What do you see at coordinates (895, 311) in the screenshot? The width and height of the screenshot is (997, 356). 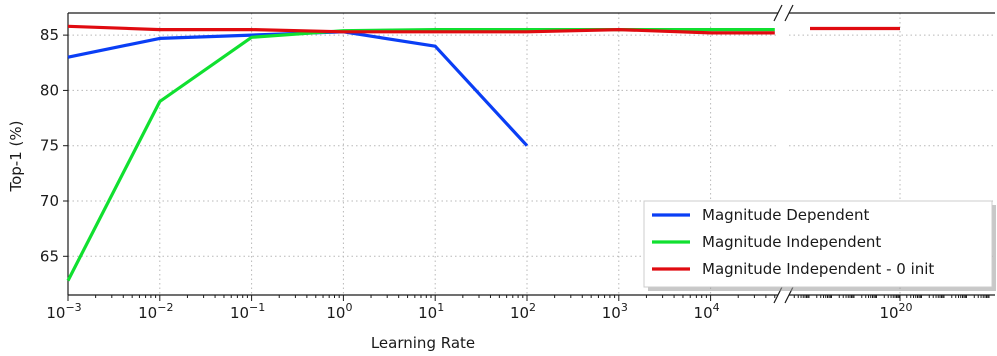 I see `x-tick-label: 10²⁰` at bounding box center [895, 311].